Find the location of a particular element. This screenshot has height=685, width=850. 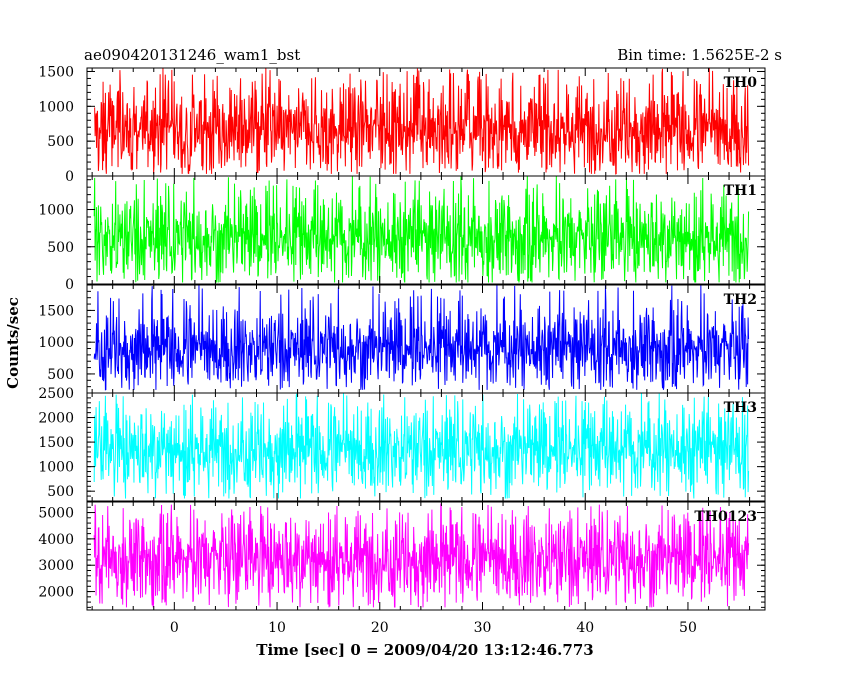

series-line-th2 is located at coordinates (421, 338).